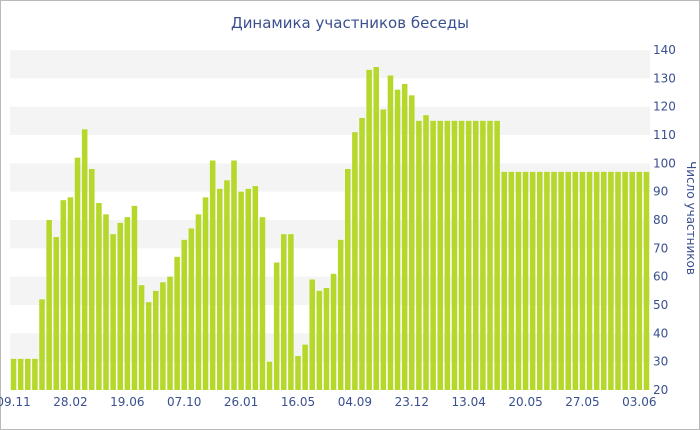  I want to click on x-tick-label: 03.06, so click(639, 402).